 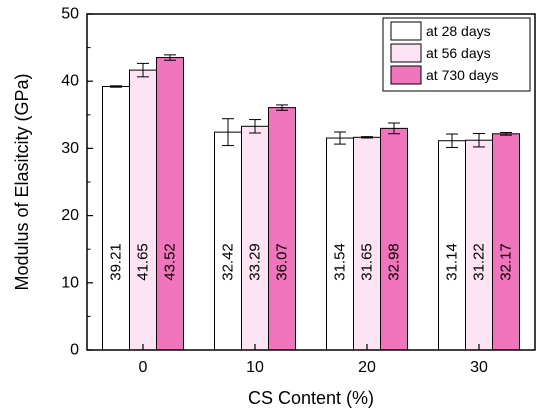 What do you see at coordinates (70, 14) in the screenshot?
I see `y-tick-label: 50` at bounding box center [70, 14].